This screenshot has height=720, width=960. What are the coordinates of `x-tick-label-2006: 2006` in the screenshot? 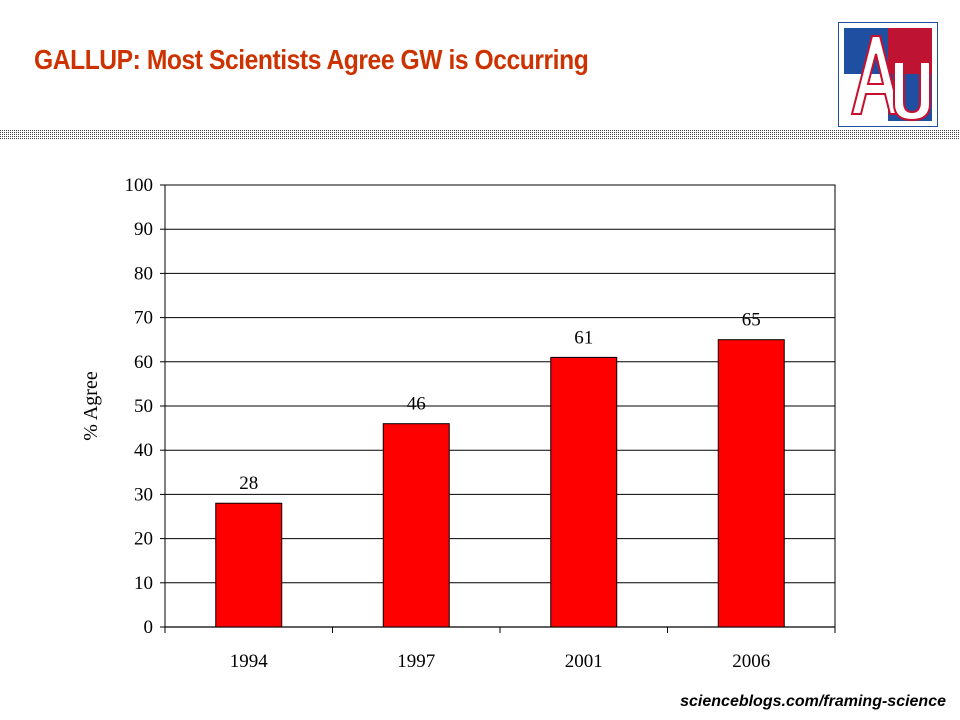 It's located at (751, 661).